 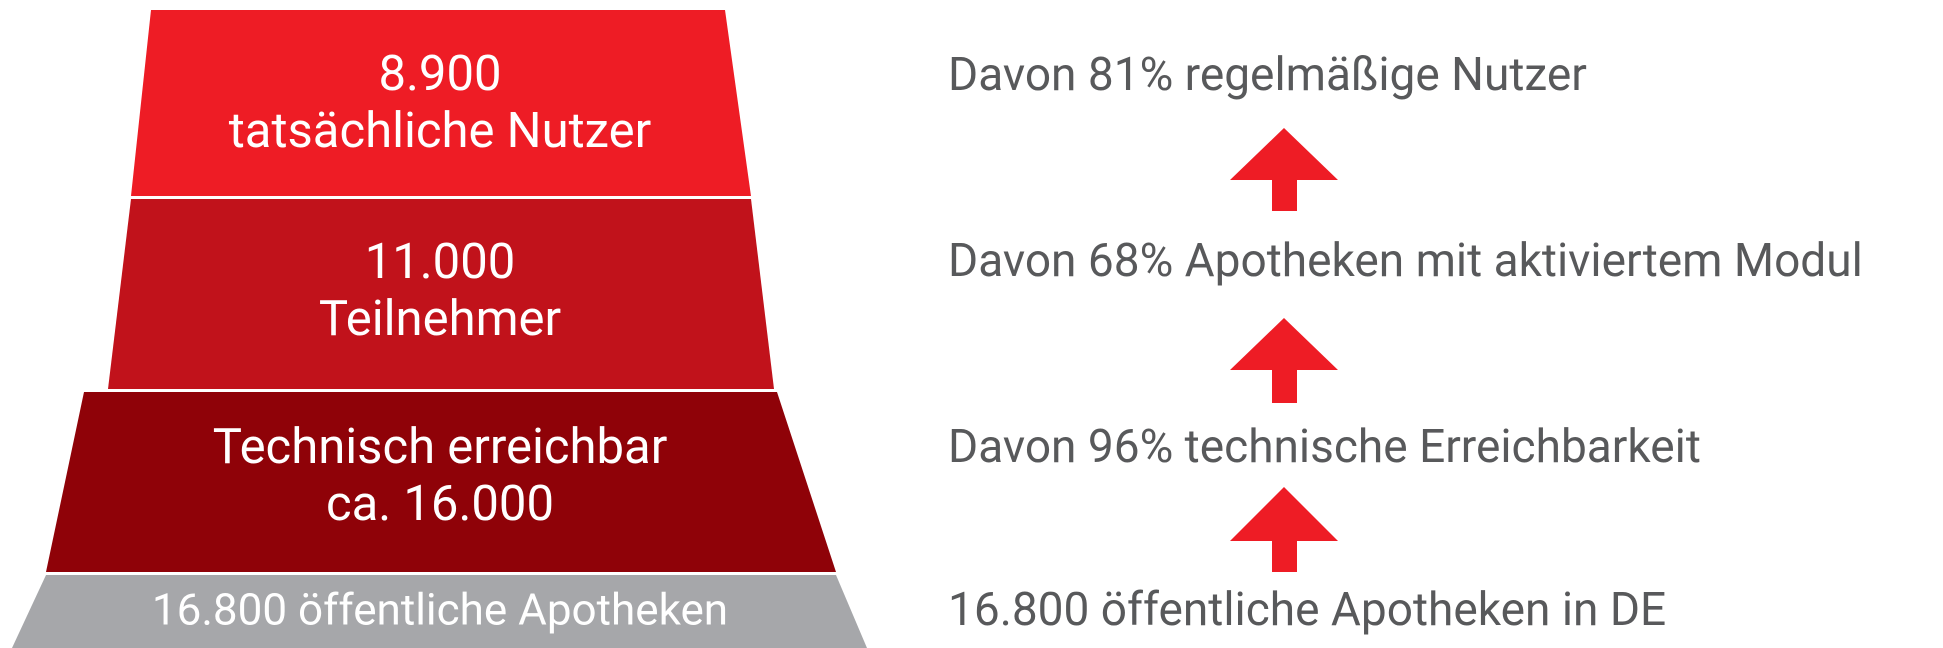 I want to click on level-text: 11.000, so click(x=440, y=261).